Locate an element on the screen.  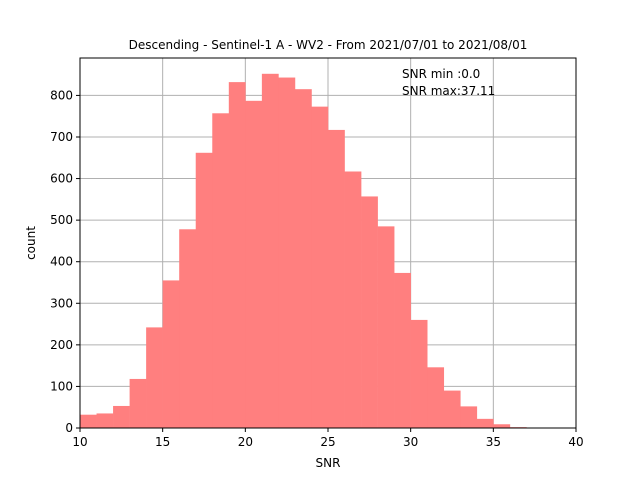
x-tick-label: 20 is located at coordinates (245, 442).